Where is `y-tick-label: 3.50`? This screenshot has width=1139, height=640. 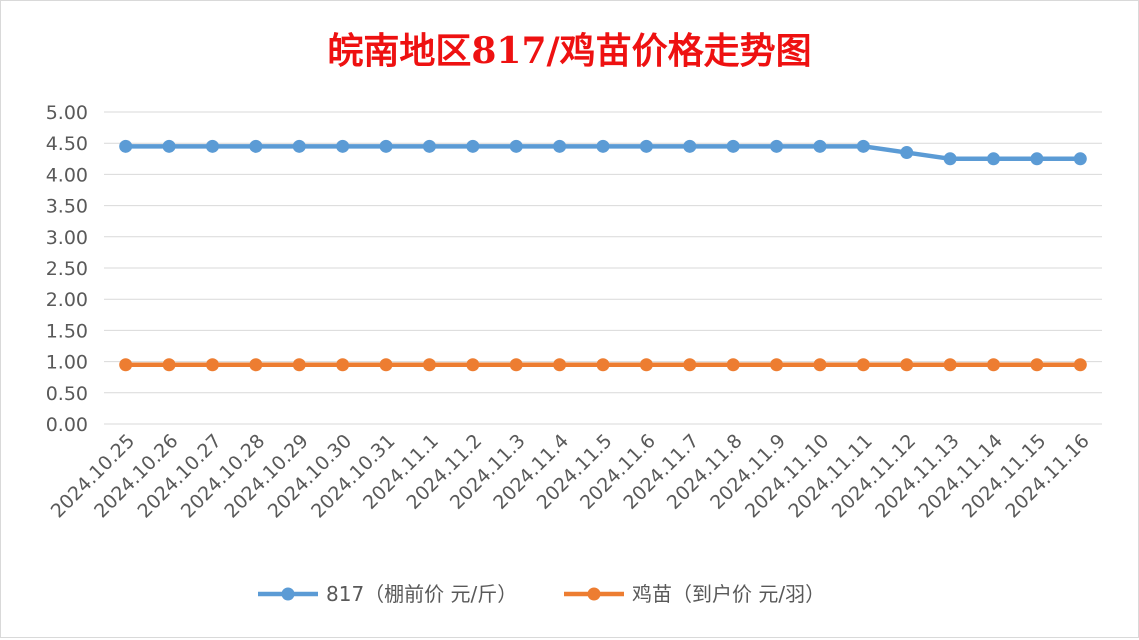
y-tick-label: 3.50 is located at coordinates (67, 207).